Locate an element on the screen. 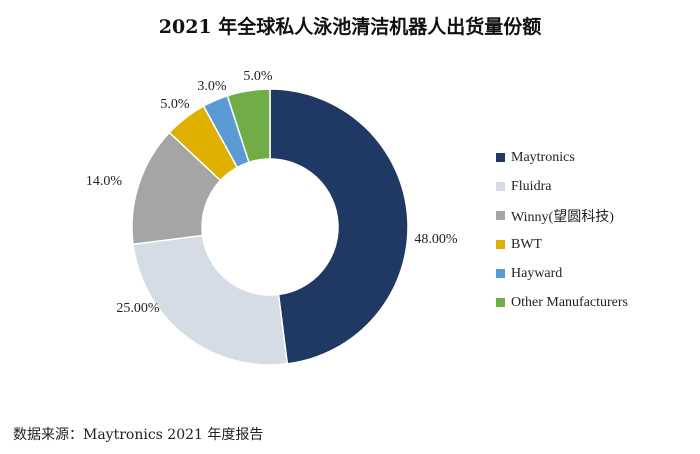  legend-item: Winny(望圆科技) is located at coordinates (562, 215).